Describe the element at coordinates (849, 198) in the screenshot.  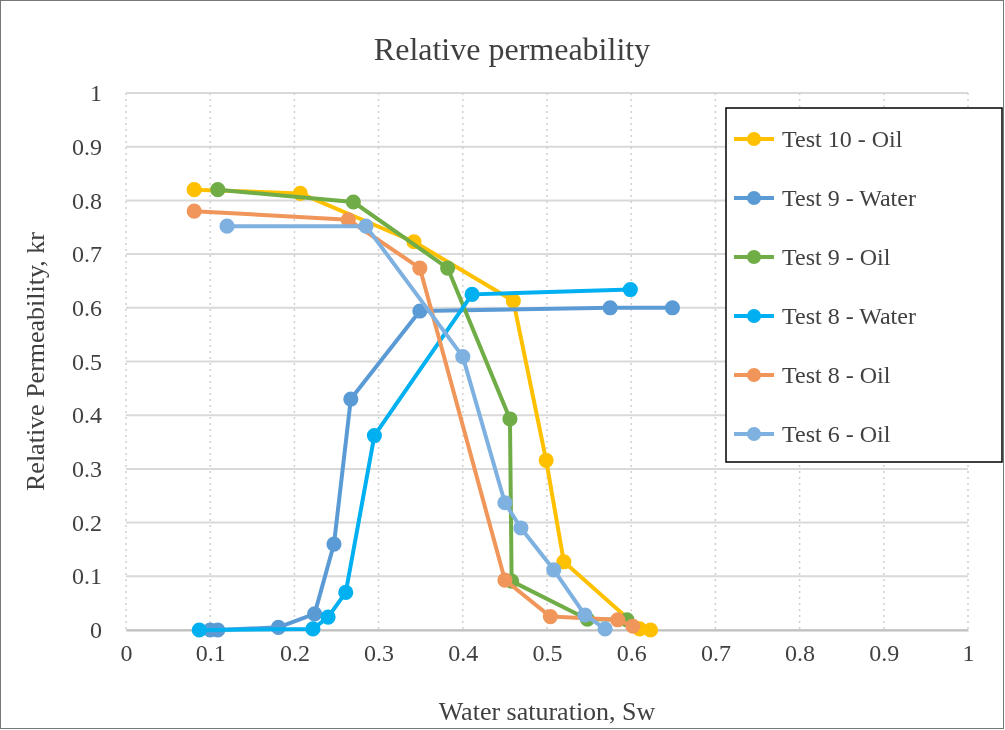
I see `legend-label: Test 9 - Water` at that location.